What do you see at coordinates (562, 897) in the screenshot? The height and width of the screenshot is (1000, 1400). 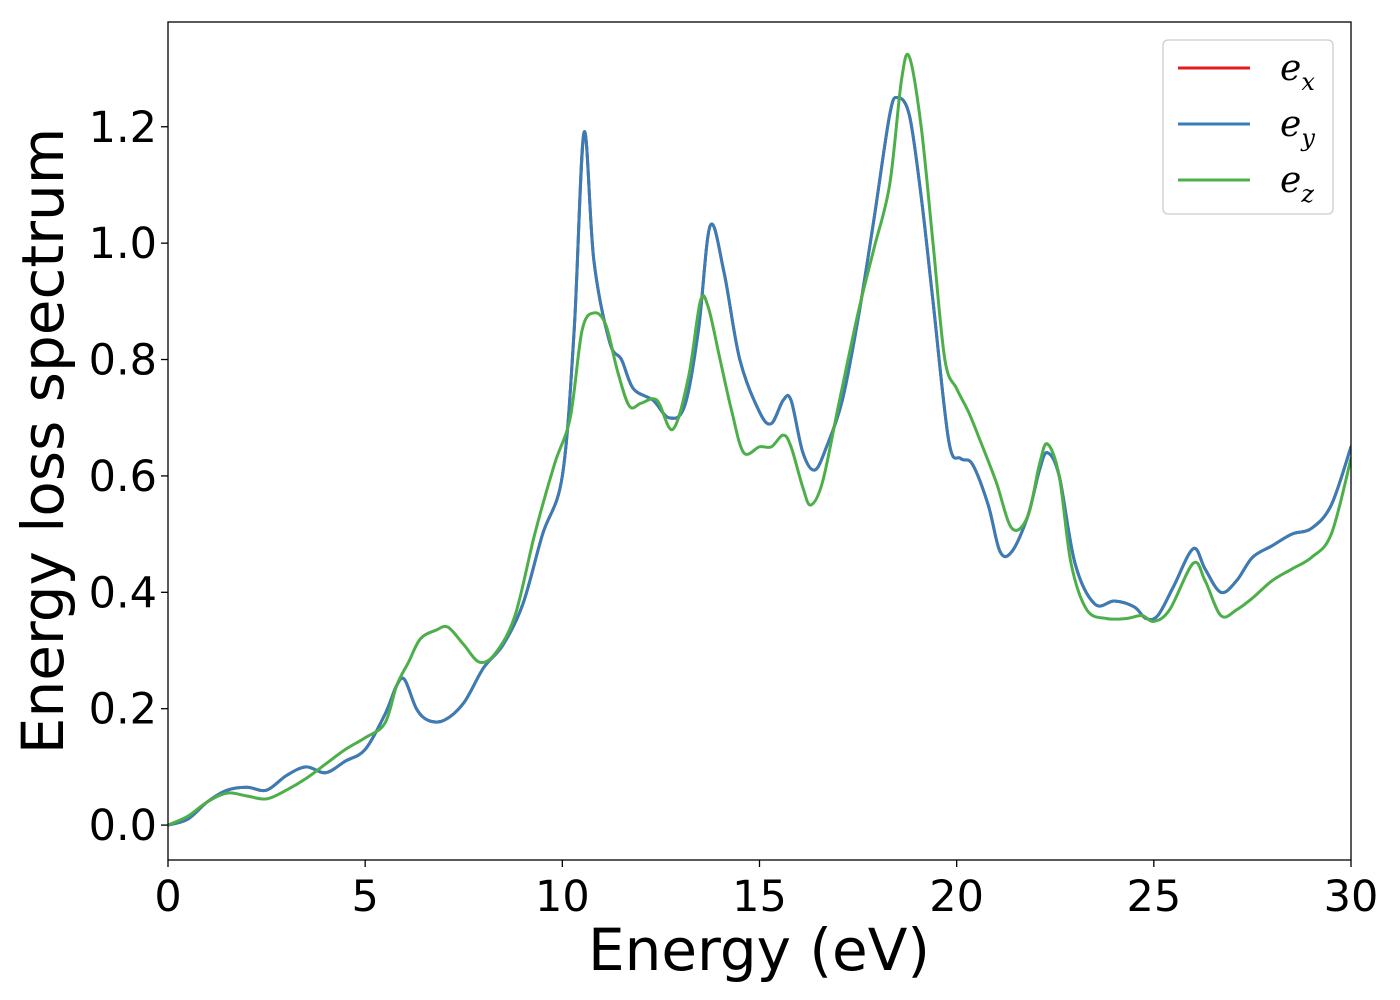 I see `x-tick-label: 10` at bounding box center [562, 897].